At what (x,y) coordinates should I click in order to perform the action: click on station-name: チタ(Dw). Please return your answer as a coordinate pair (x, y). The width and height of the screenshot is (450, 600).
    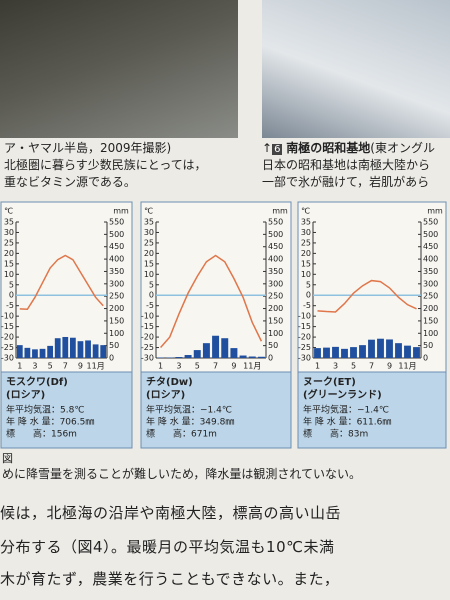
    Looking at the image, I should click on (169, 382).